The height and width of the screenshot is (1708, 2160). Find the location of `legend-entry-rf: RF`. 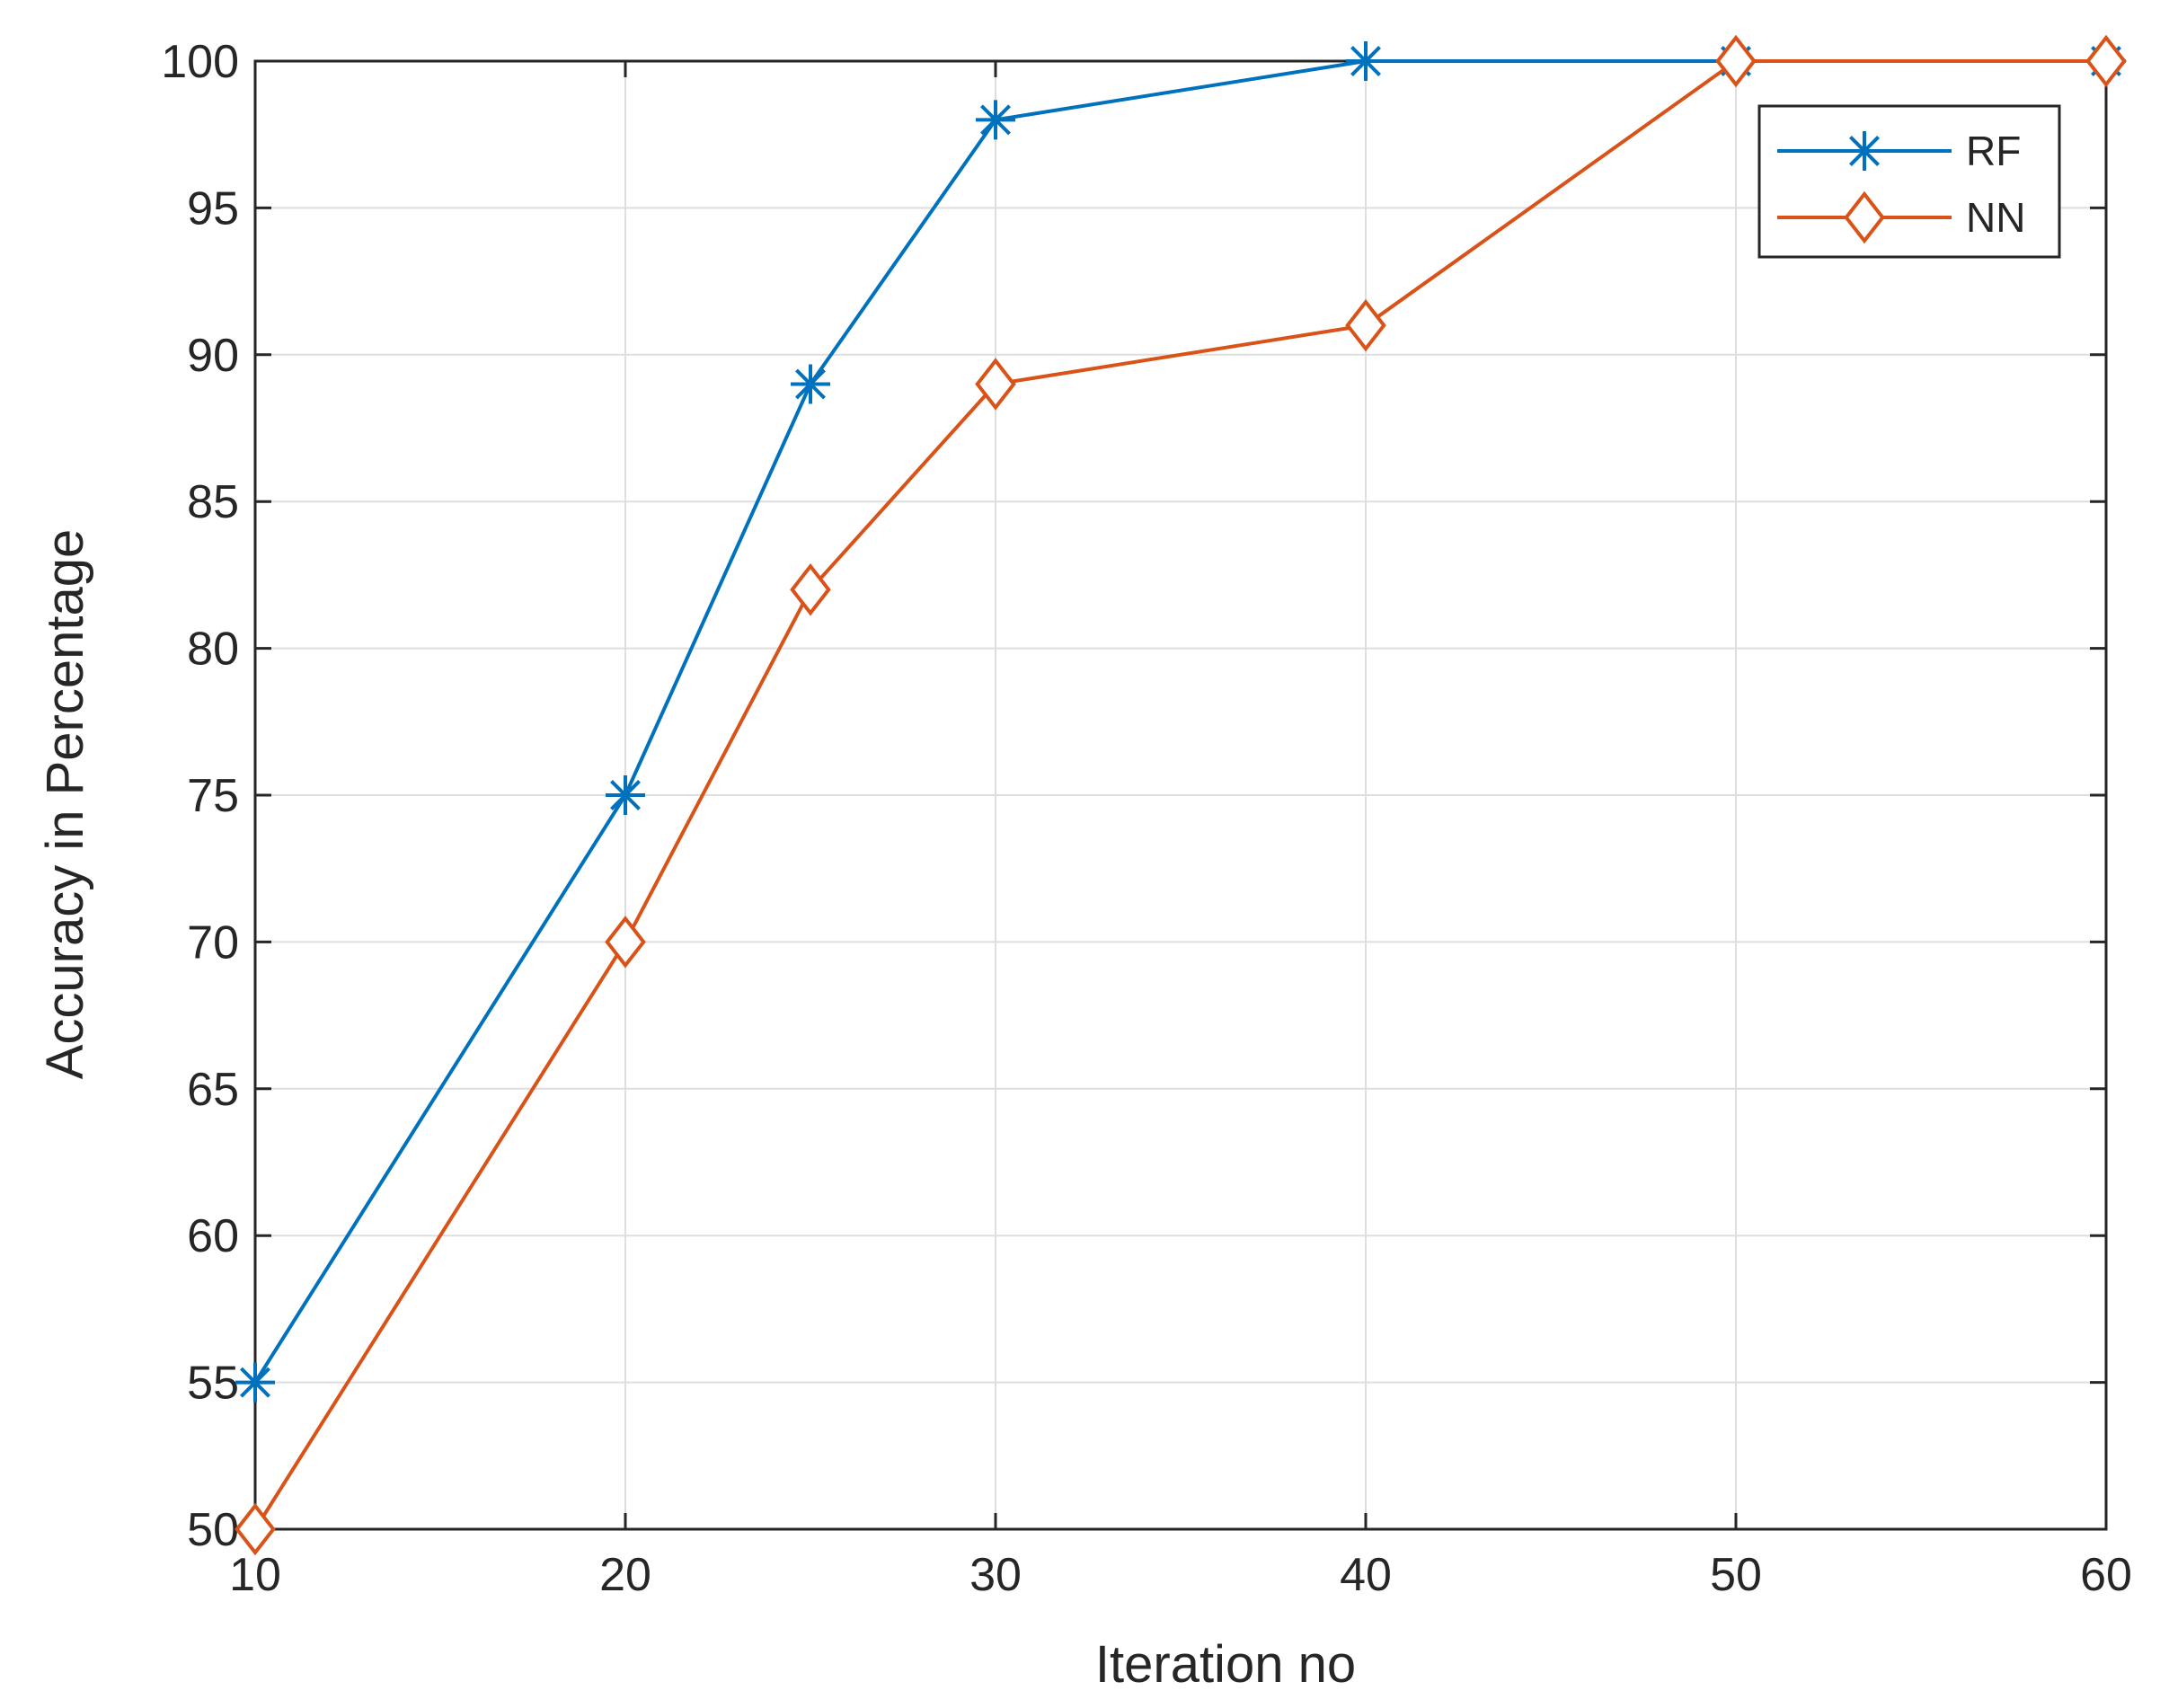

legend-entry-rf: RF is located at coordinates (1899, 151).